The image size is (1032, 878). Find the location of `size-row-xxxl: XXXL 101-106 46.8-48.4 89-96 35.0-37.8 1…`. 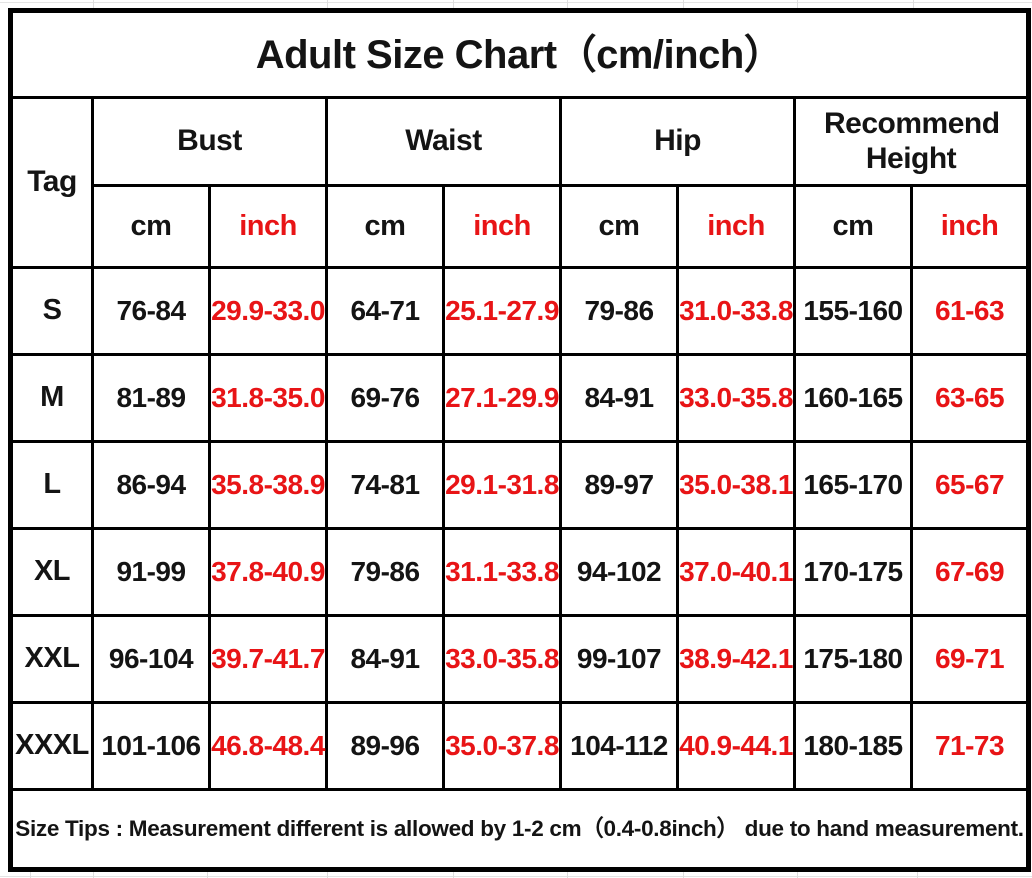

size-row-xxxl: XXXL 101-106 46.8-48.4 89-96 35.0-37.8 1… is located at coordinates (520, 746).